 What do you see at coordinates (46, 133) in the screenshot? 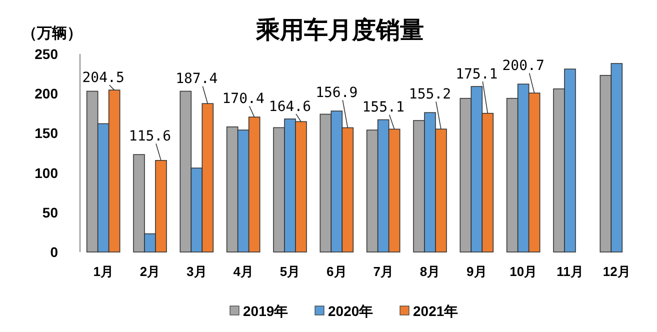
I see `y-tick-label: 150` at bounding box center [46, 133].